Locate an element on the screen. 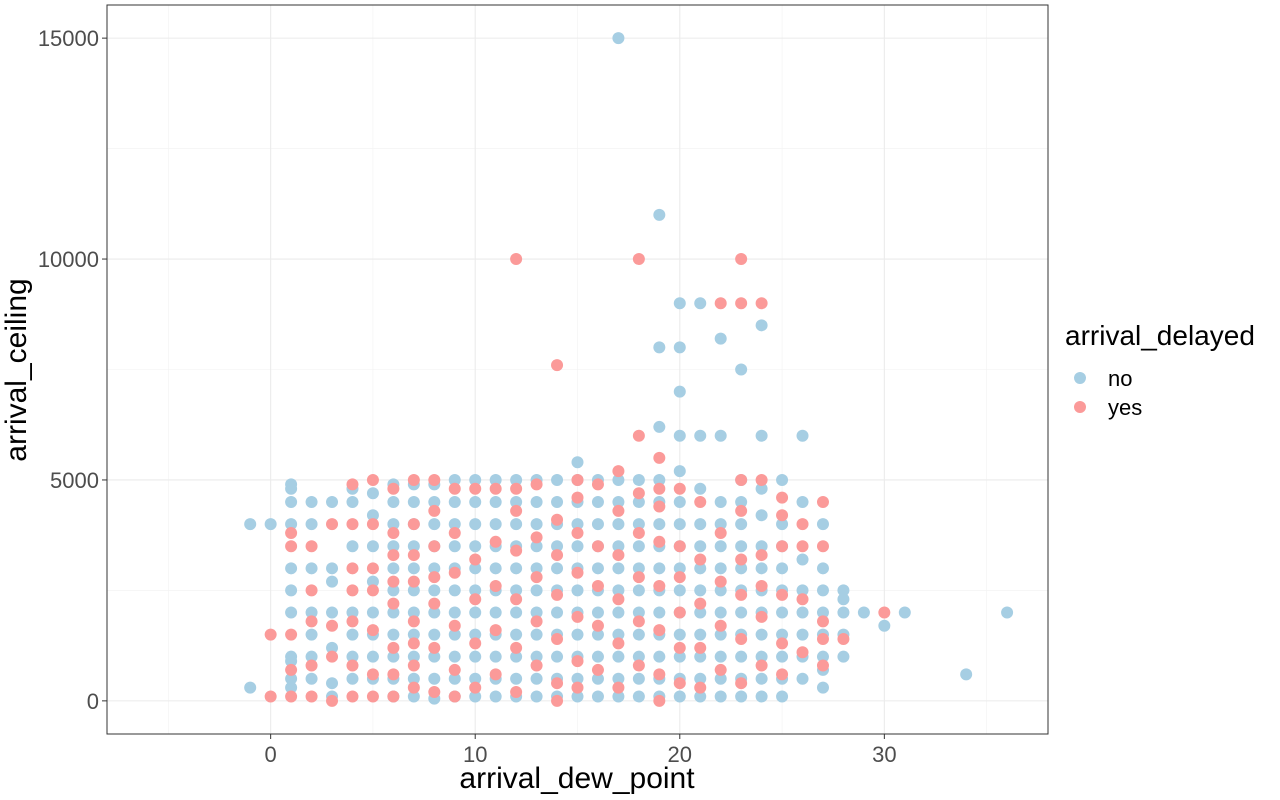  x-tick-label: 30 is located at coordinates (884, 754).